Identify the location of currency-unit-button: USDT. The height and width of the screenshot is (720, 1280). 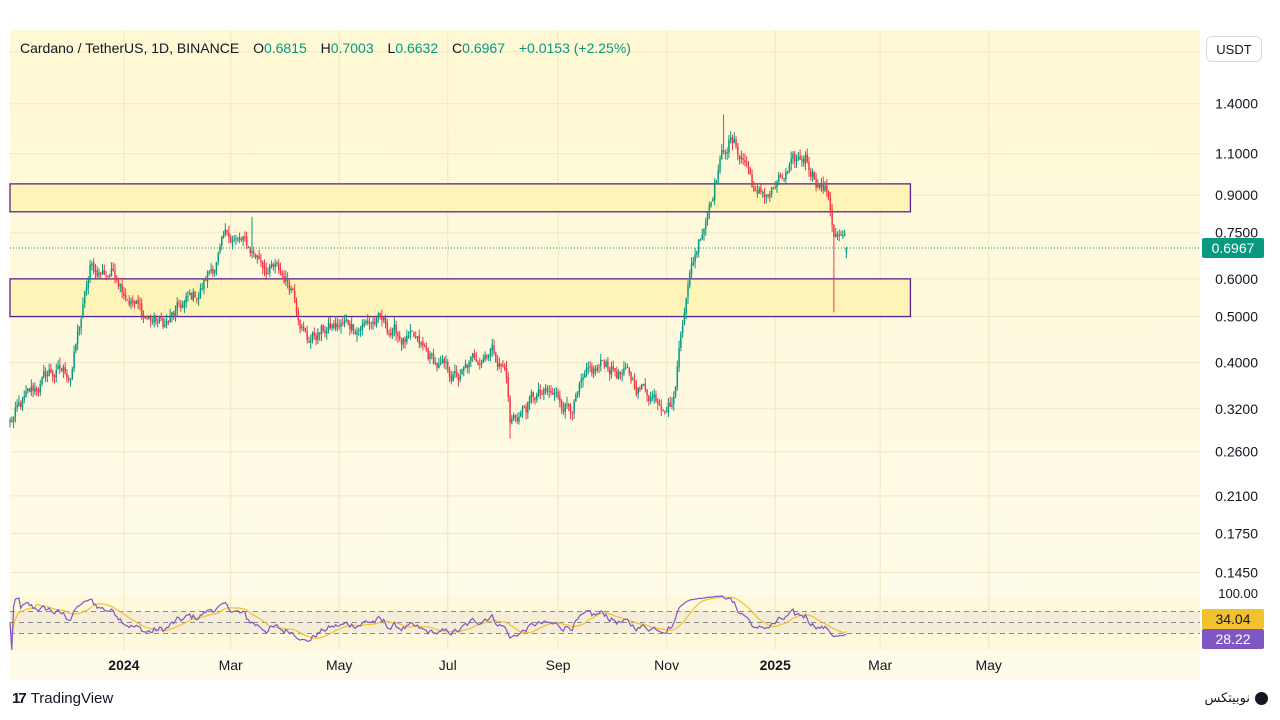
(1234, 49).